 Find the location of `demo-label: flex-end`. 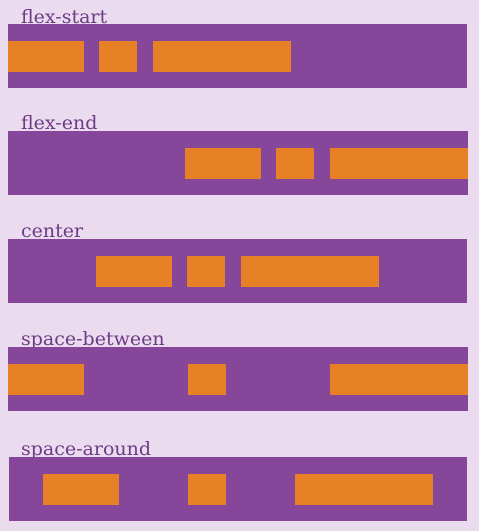

demo-label: flex-end is located at coordinates (59, 123).